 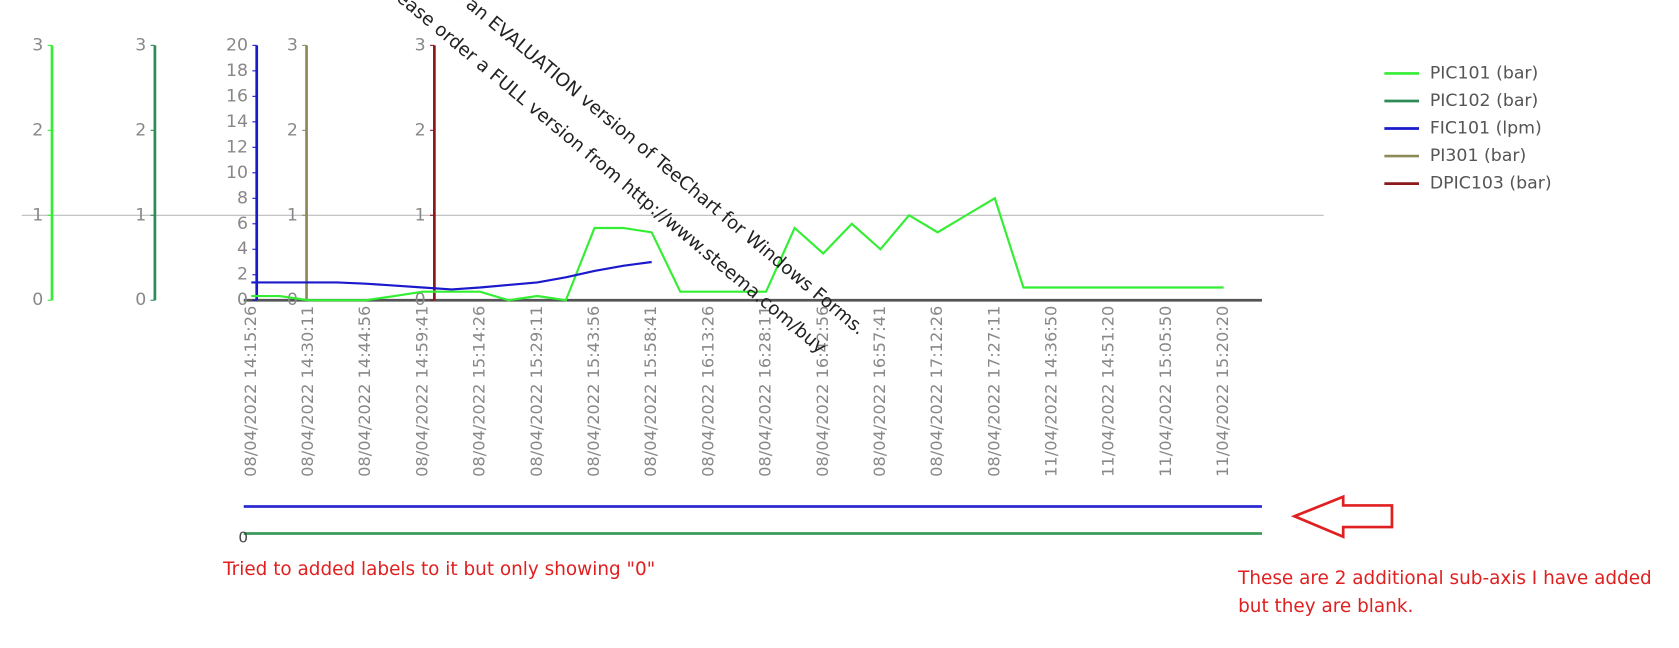 I want to click on x-tick-label: 11/04/2022 14:51:20, so click(x=1108, y=391).